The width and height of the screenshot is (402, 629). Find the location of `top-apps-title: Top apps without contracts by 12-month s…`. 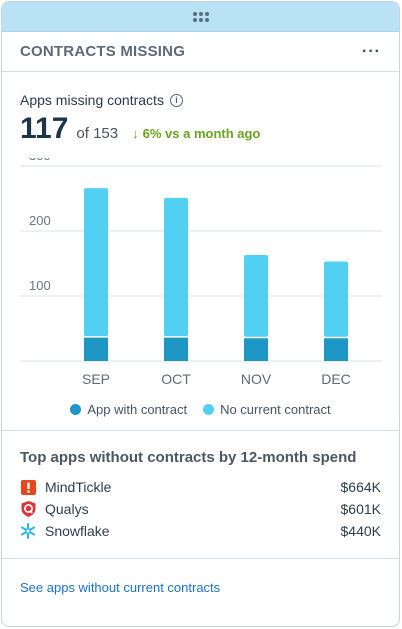

top-apps-title: Top apps without contracts by 12-month s… is located at coordinates (188, 457).